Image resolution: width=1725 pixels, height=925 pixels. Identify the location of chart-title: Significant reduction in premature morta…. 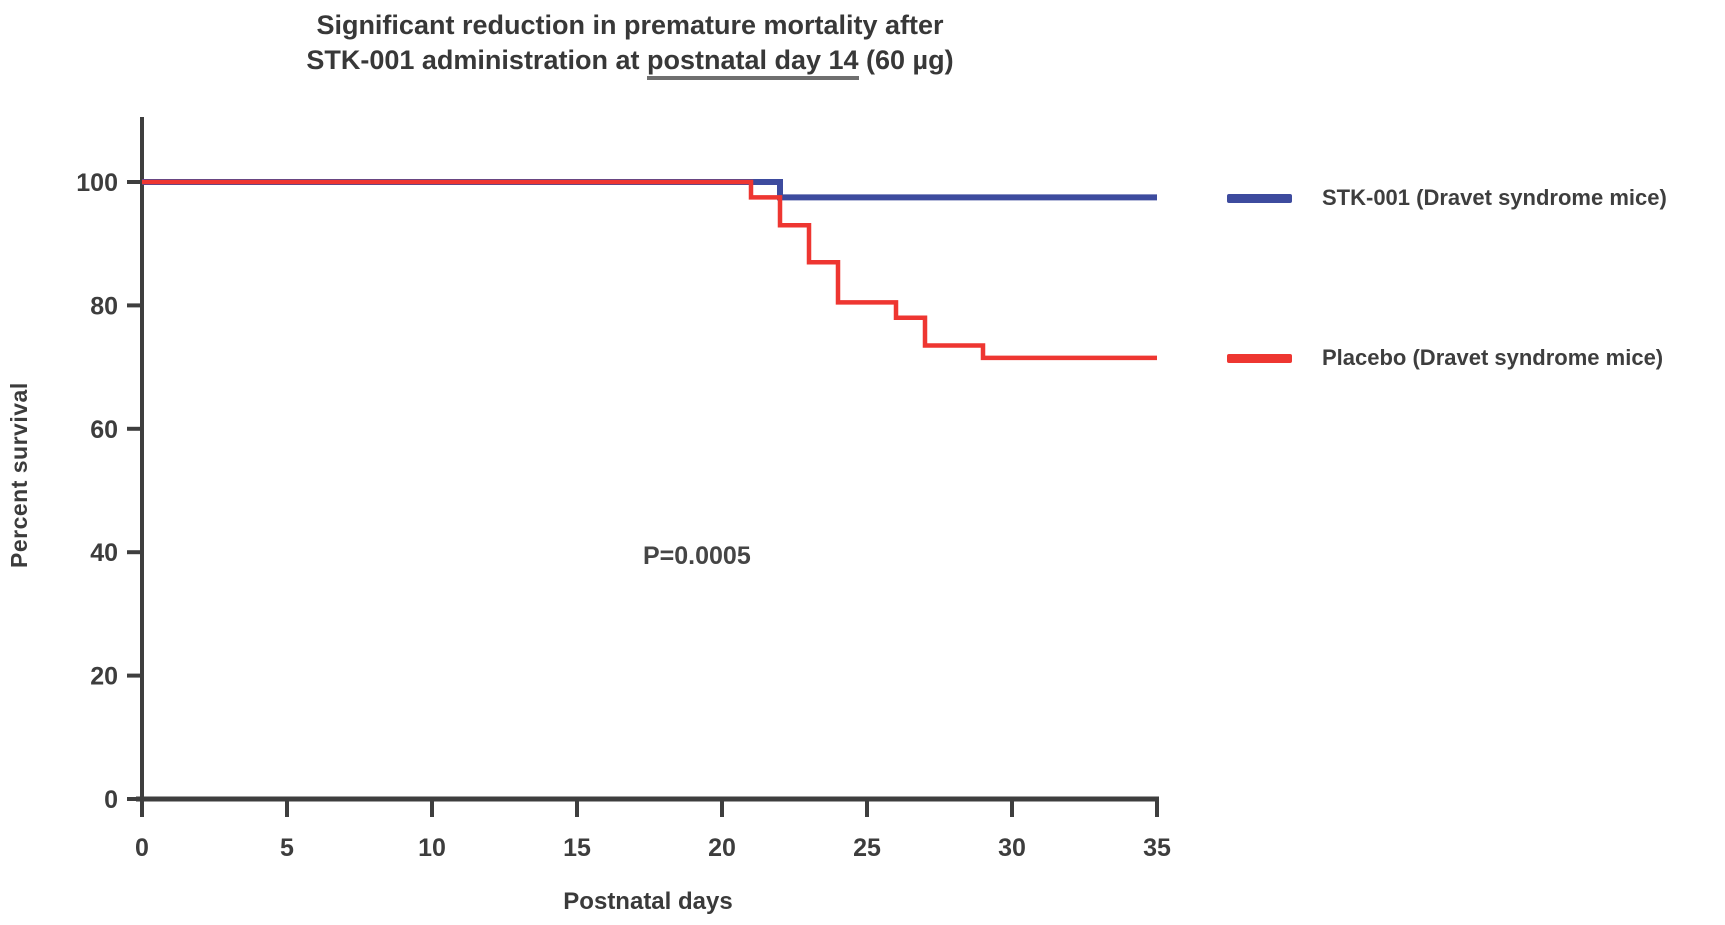
(630, 44).